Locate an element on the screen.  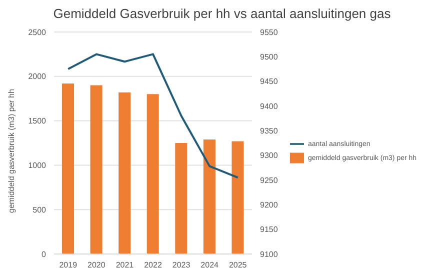
x-tick-label: 2019 is located at coordinates (68, 265).